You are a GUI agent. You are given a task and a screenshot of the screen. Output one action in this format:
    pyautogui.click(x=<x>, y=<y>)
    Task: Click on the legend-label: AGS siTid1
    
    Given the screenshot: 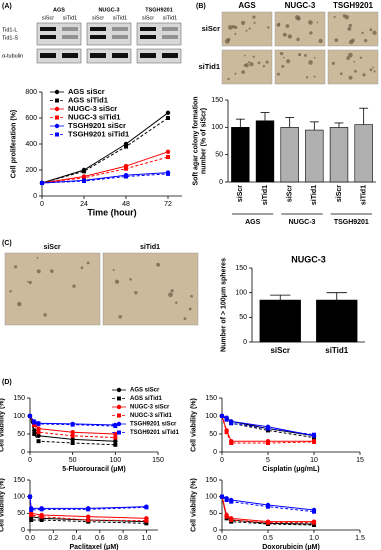 What is the action you would take?
    pyautogui.click(x=88, y=99)
    